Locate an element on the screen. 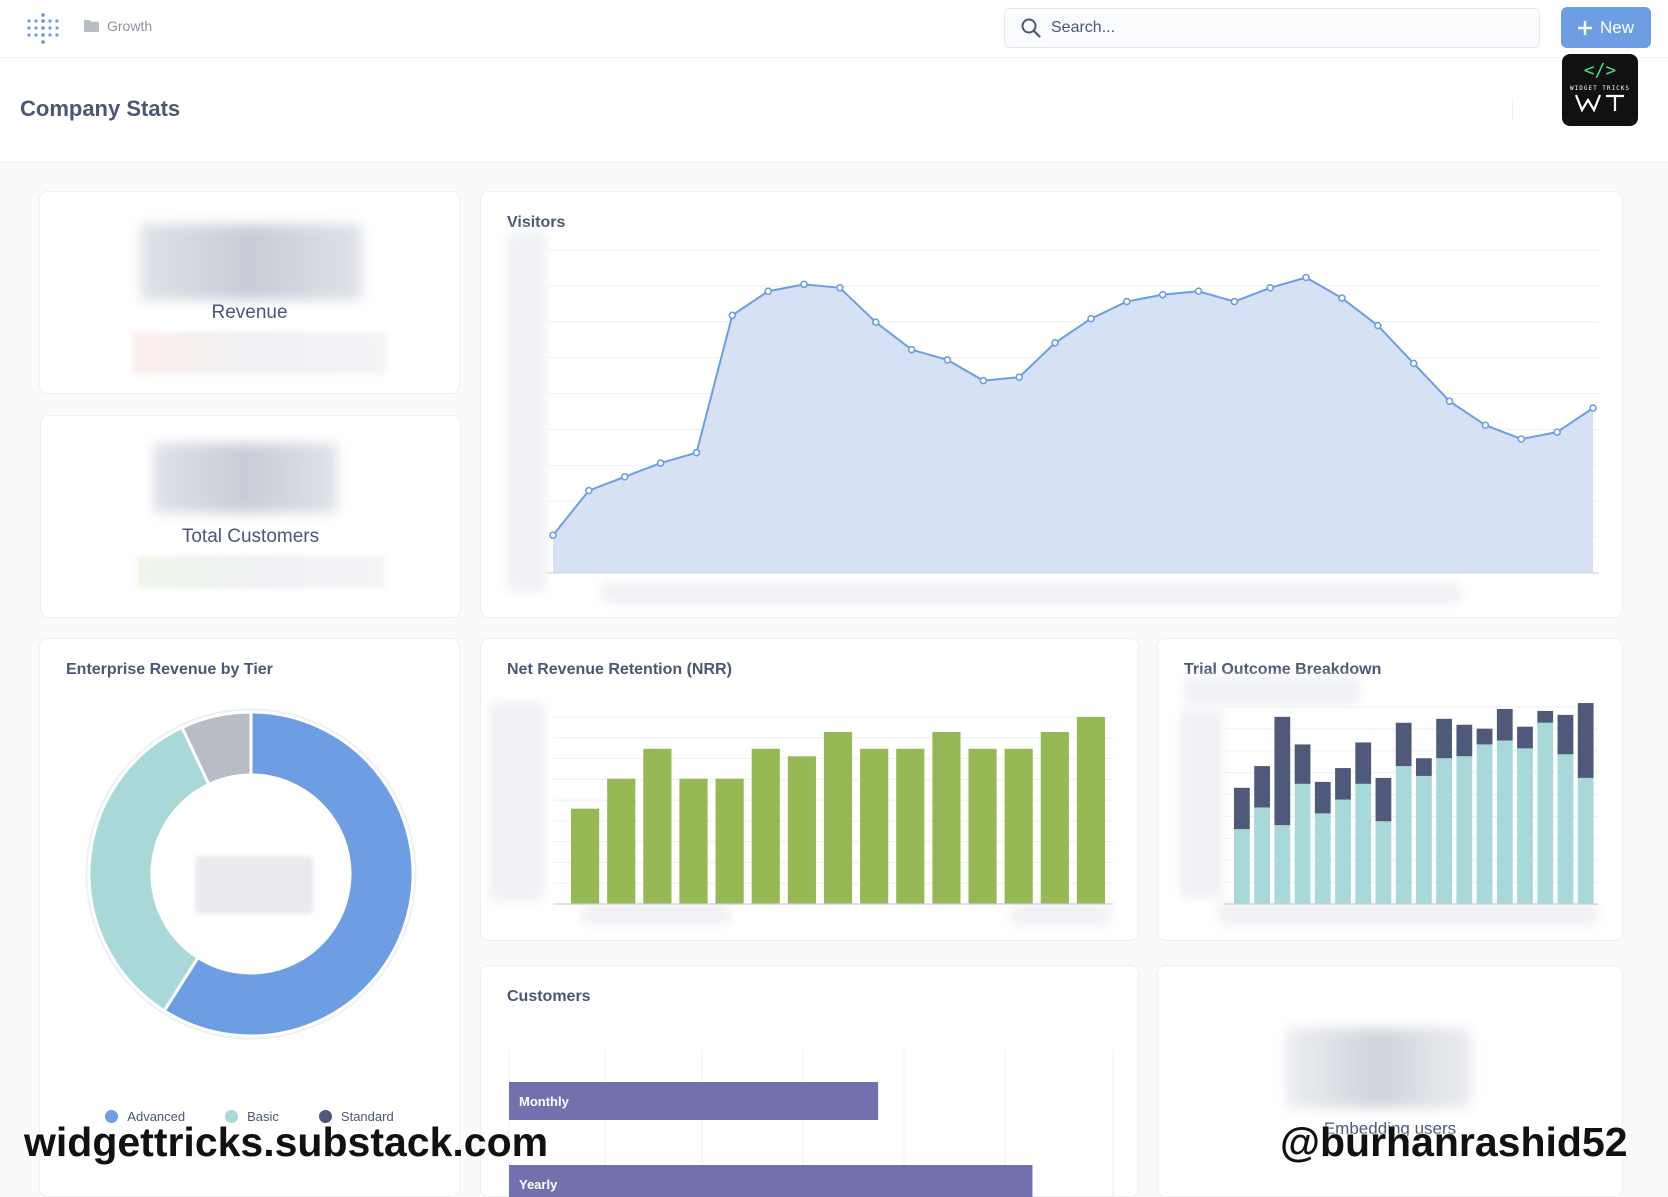 This screenshot has height=1197, width=1668. trial-legend-redacted is located at coordinates (1272, 691).